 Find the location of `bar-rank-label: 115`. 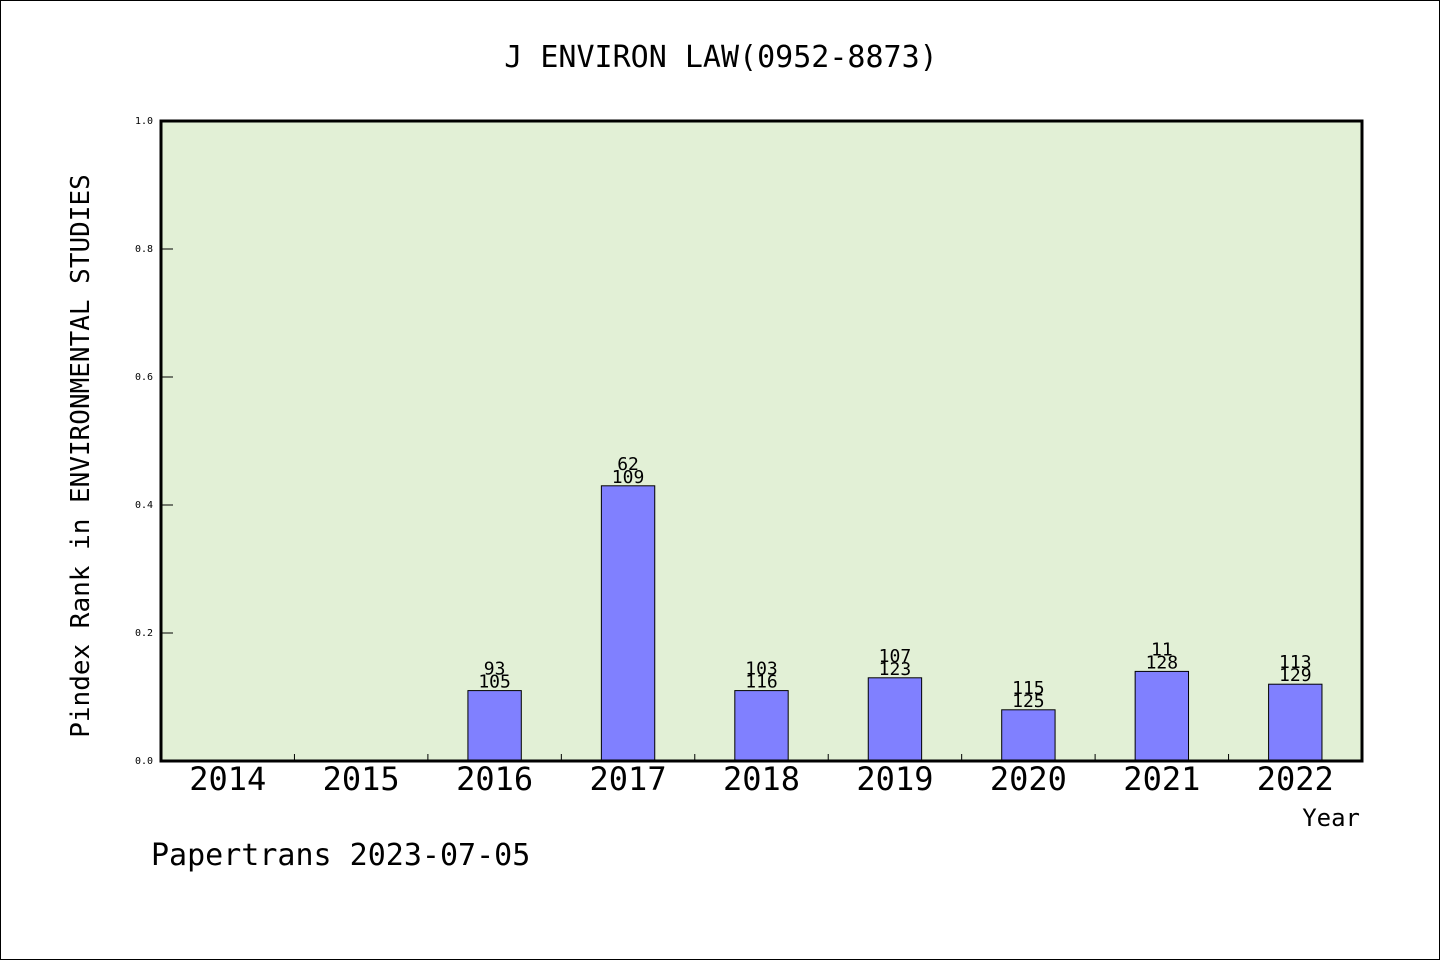

bar-rank-label: 115 is located at coordinates (1028, 688).